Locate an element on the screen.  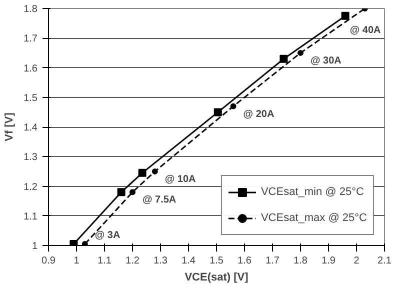
y-tick-label: 1.7 is located at coordinates (31, 39).